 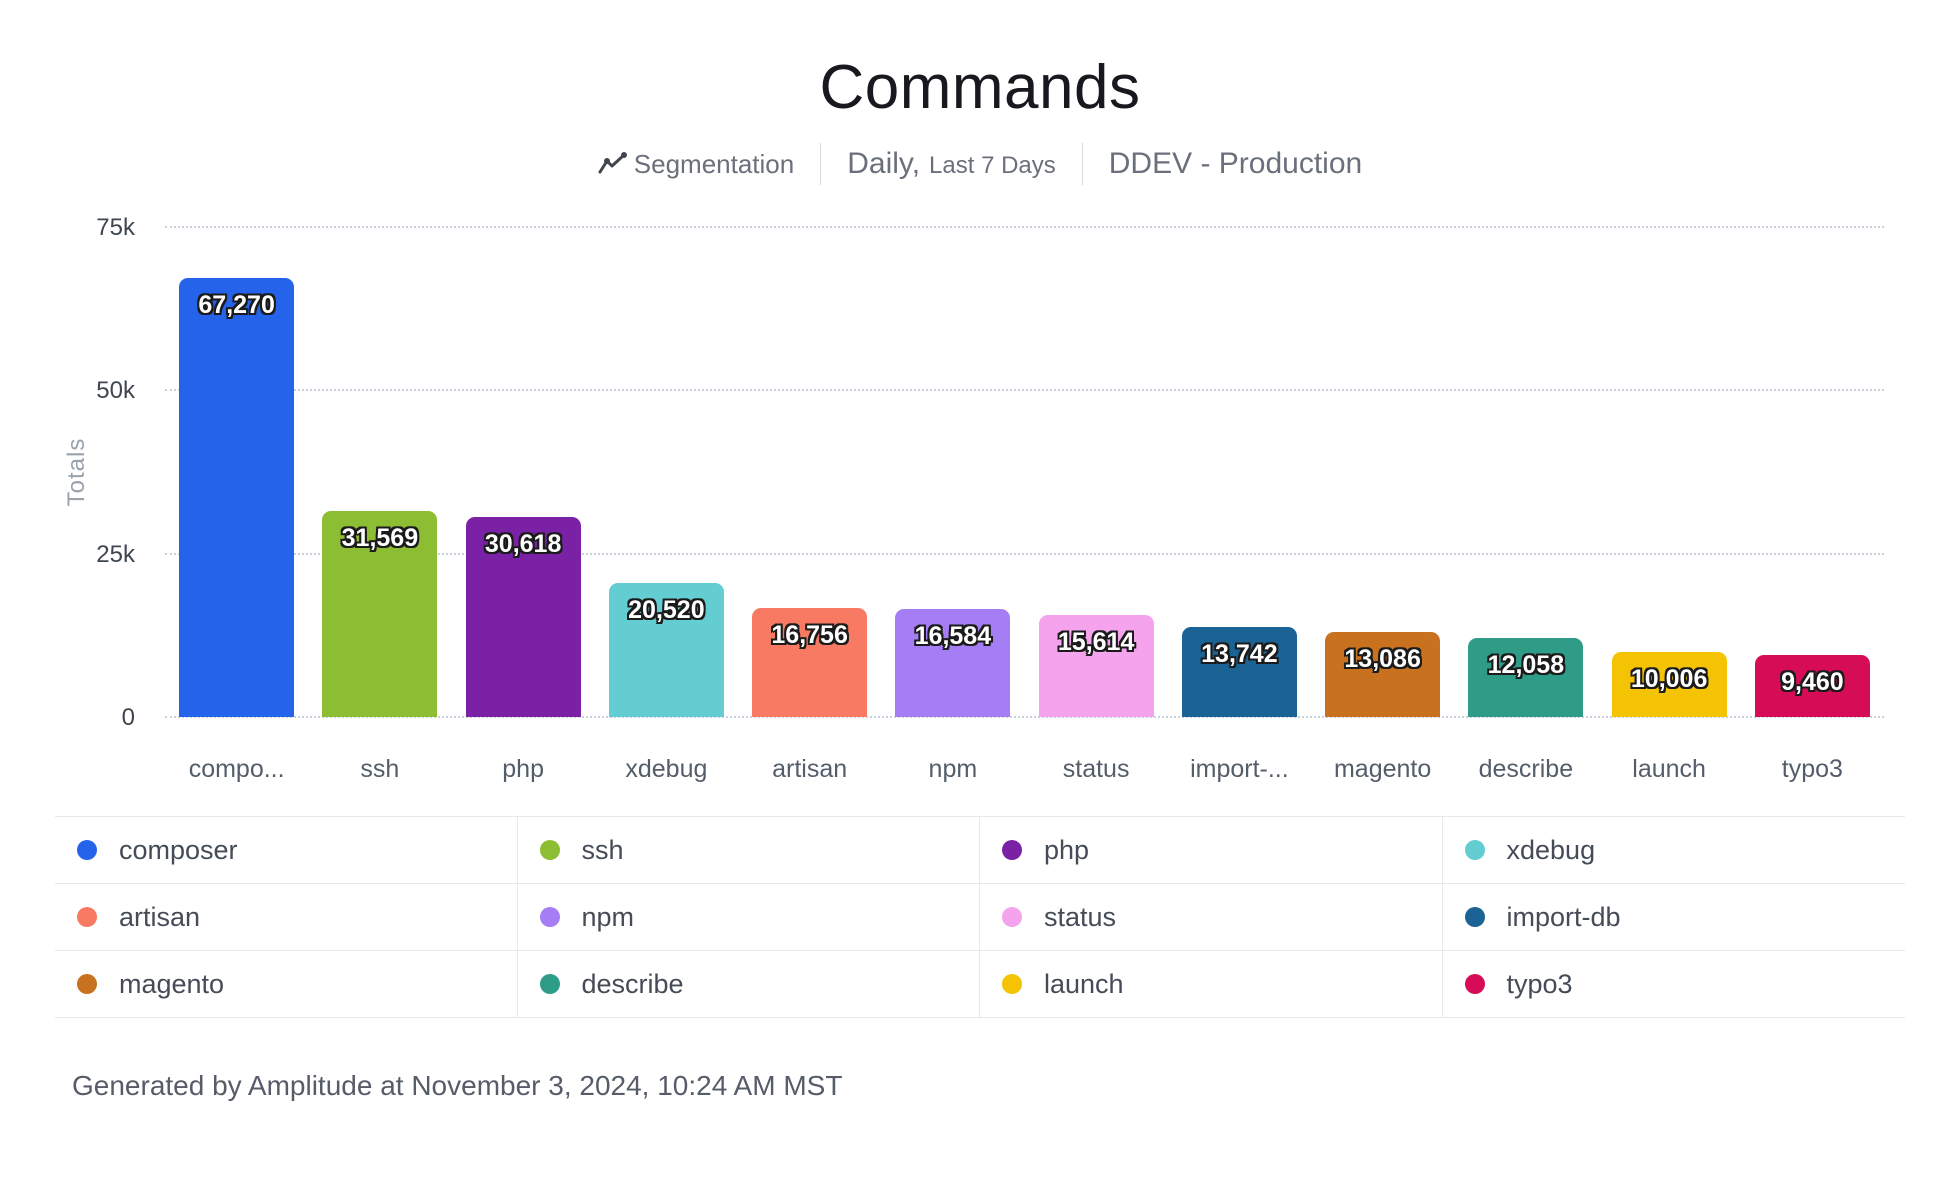 What do you see at coordinates (1812, 769) in the screenshot?
I see `x-tick-label-typo3: typo3` at bounding box center [1812, 769].